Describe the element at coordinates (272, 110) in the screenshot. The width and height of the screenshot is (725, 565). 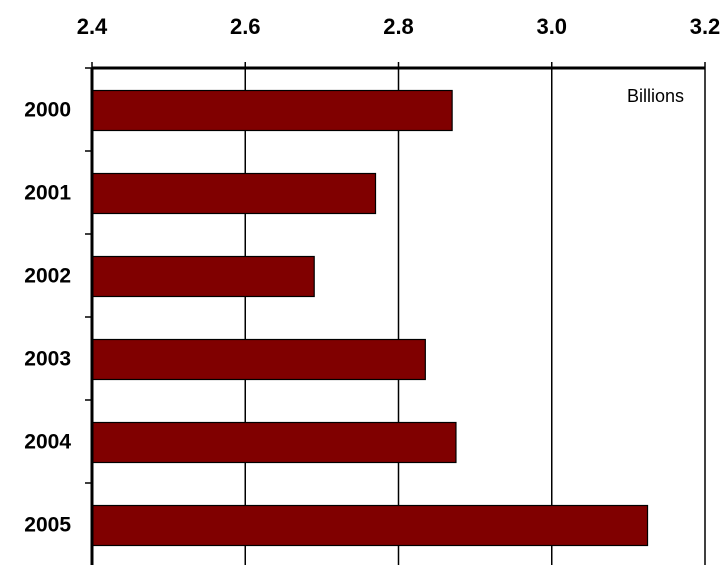
I see `bar-2000` at that location.